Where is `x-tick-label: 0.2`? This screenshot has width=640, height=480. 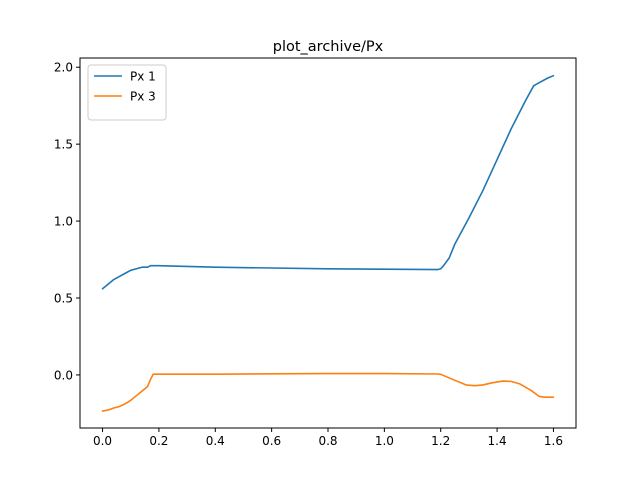 x-tick-label: 0.2 is located at coordinates (158, 441).